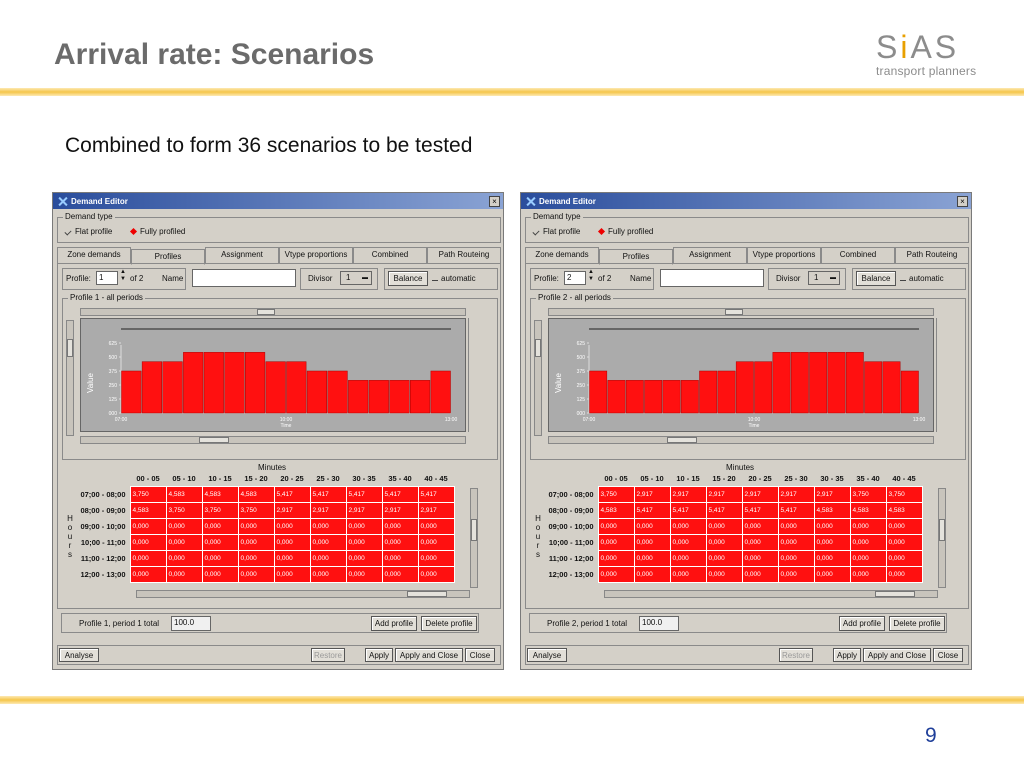 The image size is (1024, 768). Describe the element at coordinates (379, 655) in the screenshot. I see `apply-button: Apply` at that location.